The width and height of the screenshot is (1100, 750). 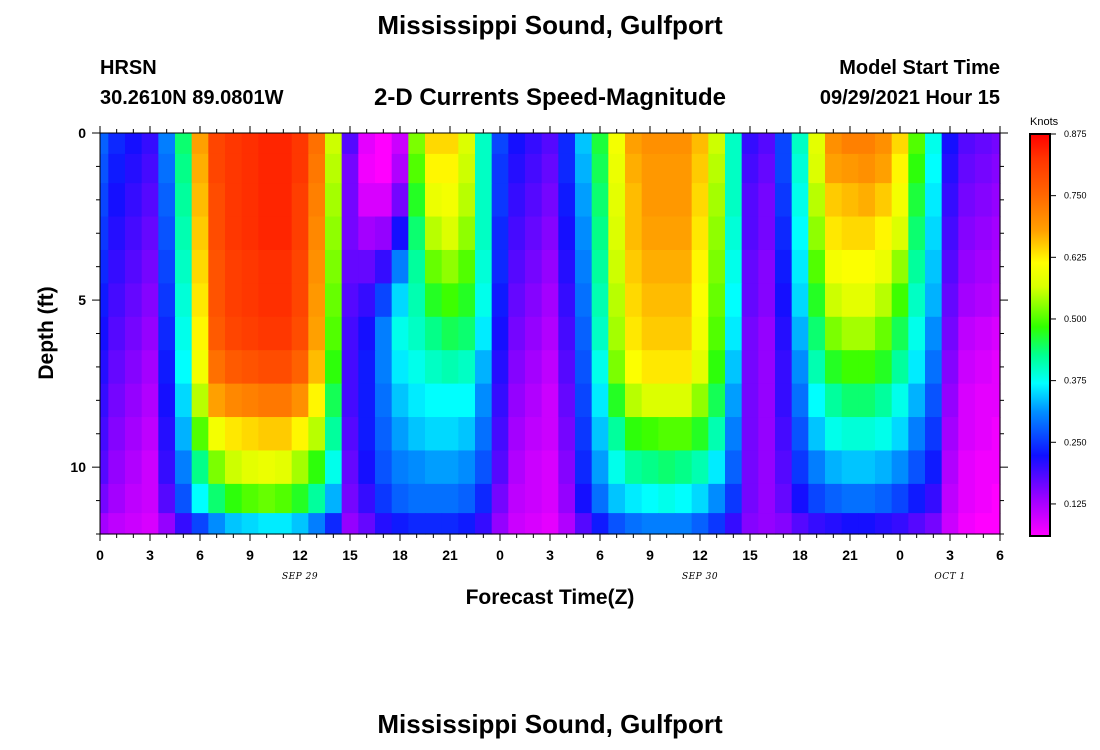 What do you see at coordinates (700, 555) in the screenshot?
I see `x-tick-label: 12` at bounding box center [700, 555].